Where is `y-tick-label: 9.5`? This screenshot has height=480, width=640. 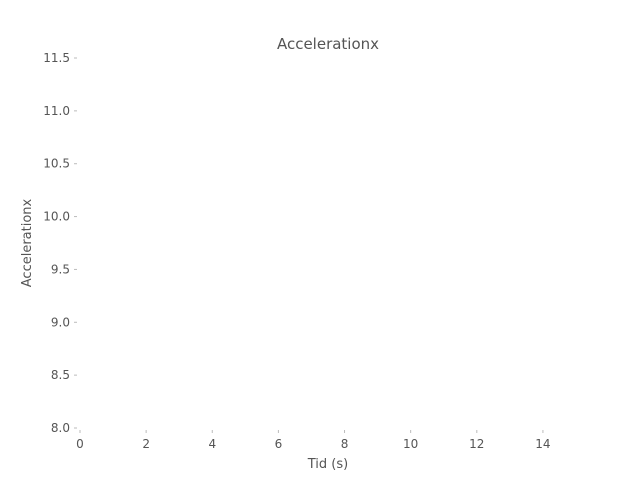 y-tick-label: 9.5 is located at coordinates (60, 269).